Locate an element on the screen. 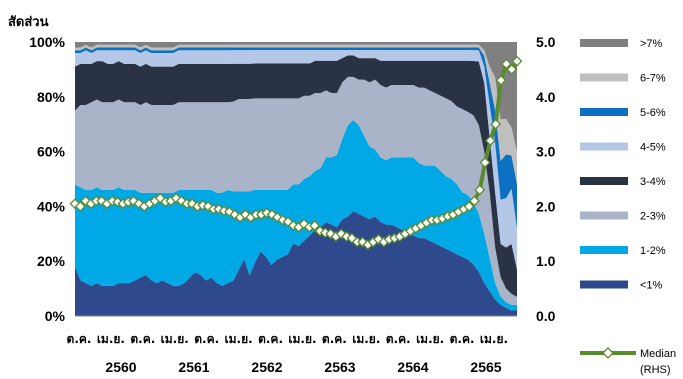 Image resolution: width=683 pixels, height=379 pixels. legend-label: 6-7% is located at coordinates (653, 79).